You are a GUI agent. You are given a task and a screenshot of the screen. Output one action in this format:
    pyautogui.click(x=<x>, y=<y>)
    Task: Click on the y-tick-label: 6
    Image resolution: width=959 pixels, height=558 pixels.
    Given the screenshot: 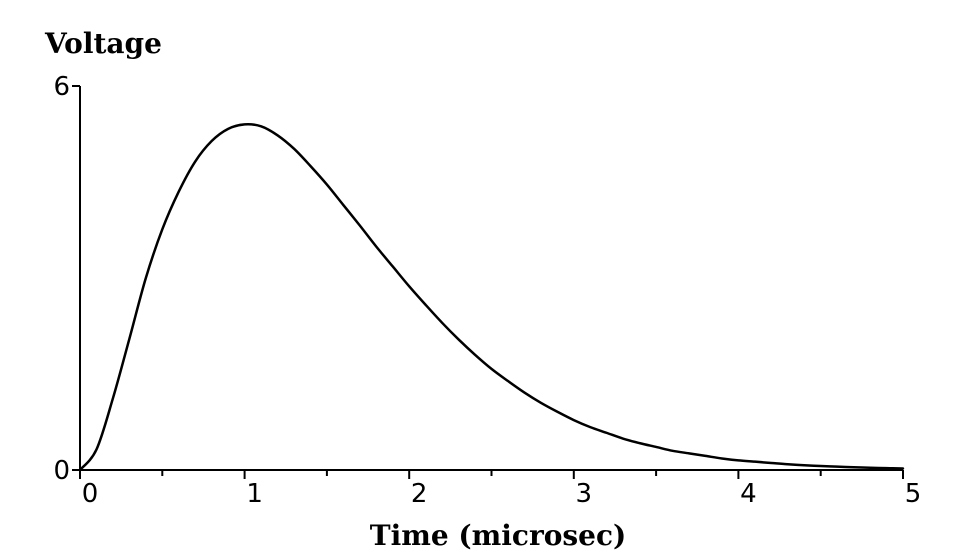 What is the action you would take?
    pyautogui.click(x=61, y=87)
    